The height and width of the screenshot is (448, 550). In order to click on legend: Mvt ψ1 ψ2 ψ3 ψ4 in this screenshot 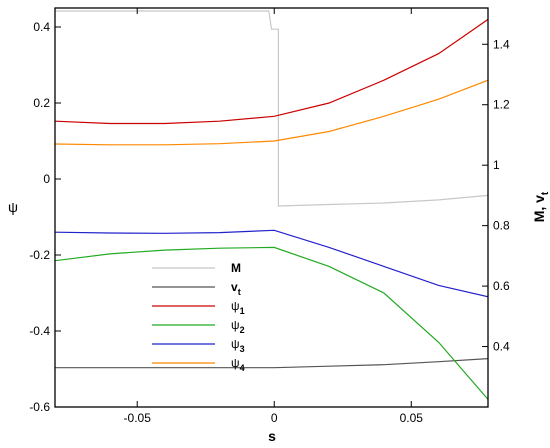, I will do `click(198, 317)`.